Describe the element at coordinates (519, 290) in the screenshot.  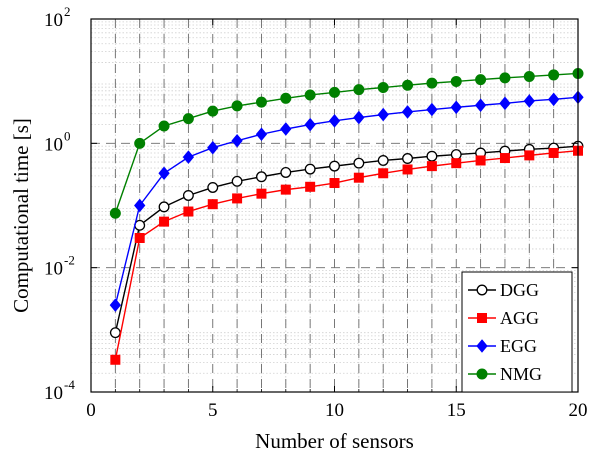
I see `legend-label-dgg: DGG` at that location.